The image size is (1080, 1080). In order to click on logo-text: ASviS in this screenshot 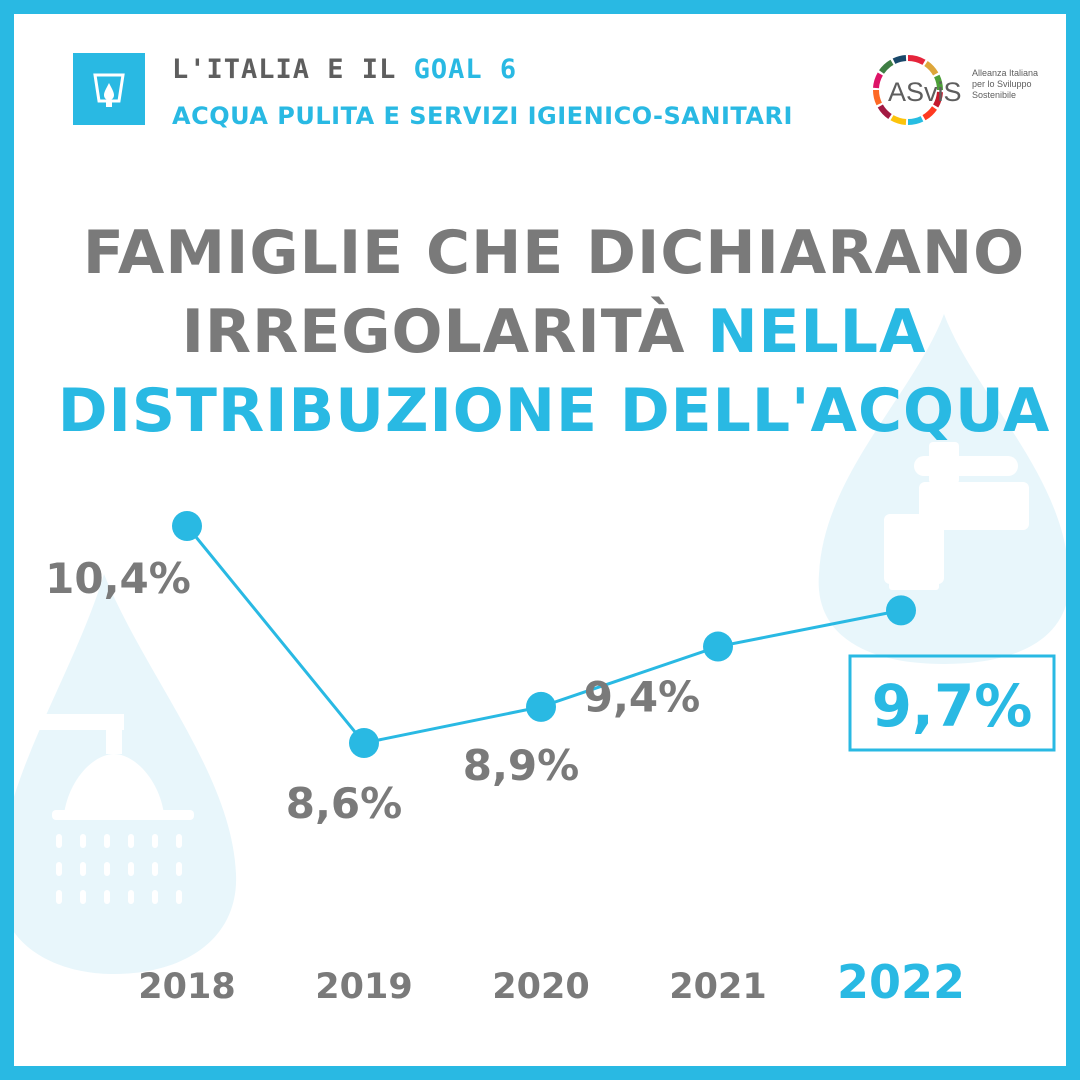, I will do `click(925, 92)`.